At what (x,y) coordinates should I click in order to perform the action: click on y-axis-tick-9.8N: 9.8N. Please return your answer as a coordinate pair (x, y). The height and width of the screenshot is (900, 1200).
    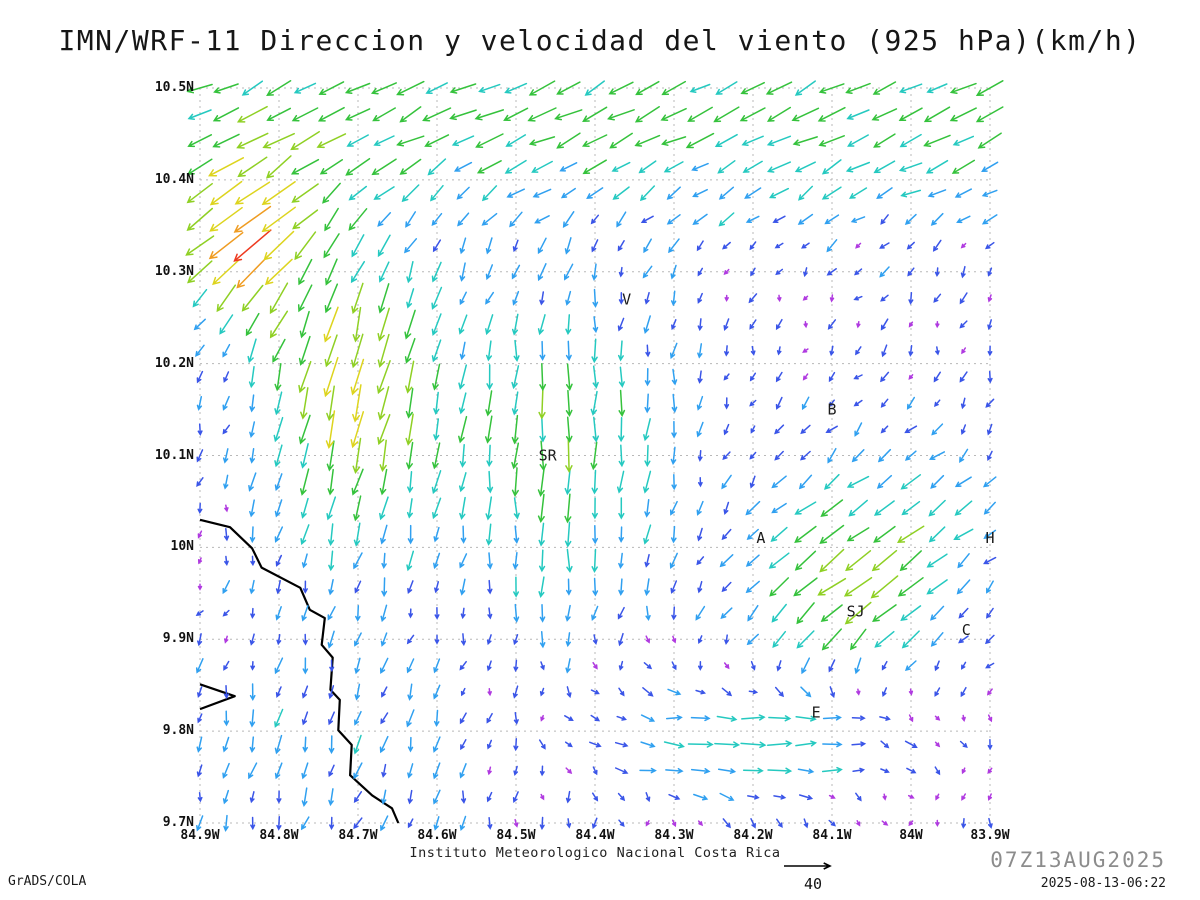
    Looking at the image, I should click on (178, 731).